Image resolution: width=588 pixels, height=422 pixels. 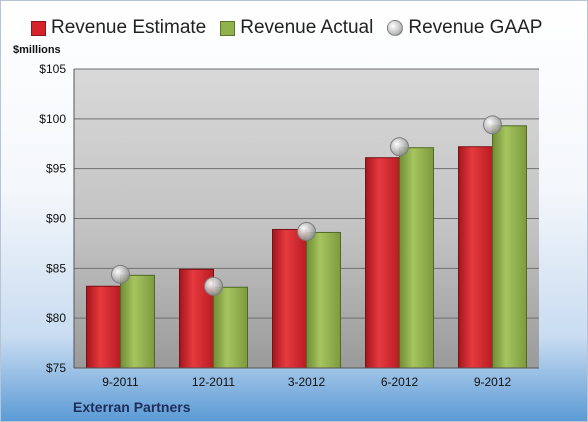 What do you see at coordinates (56, 169) in the screenshot?
I see `y-tick-label: $95` at bounding box center [56, 169].